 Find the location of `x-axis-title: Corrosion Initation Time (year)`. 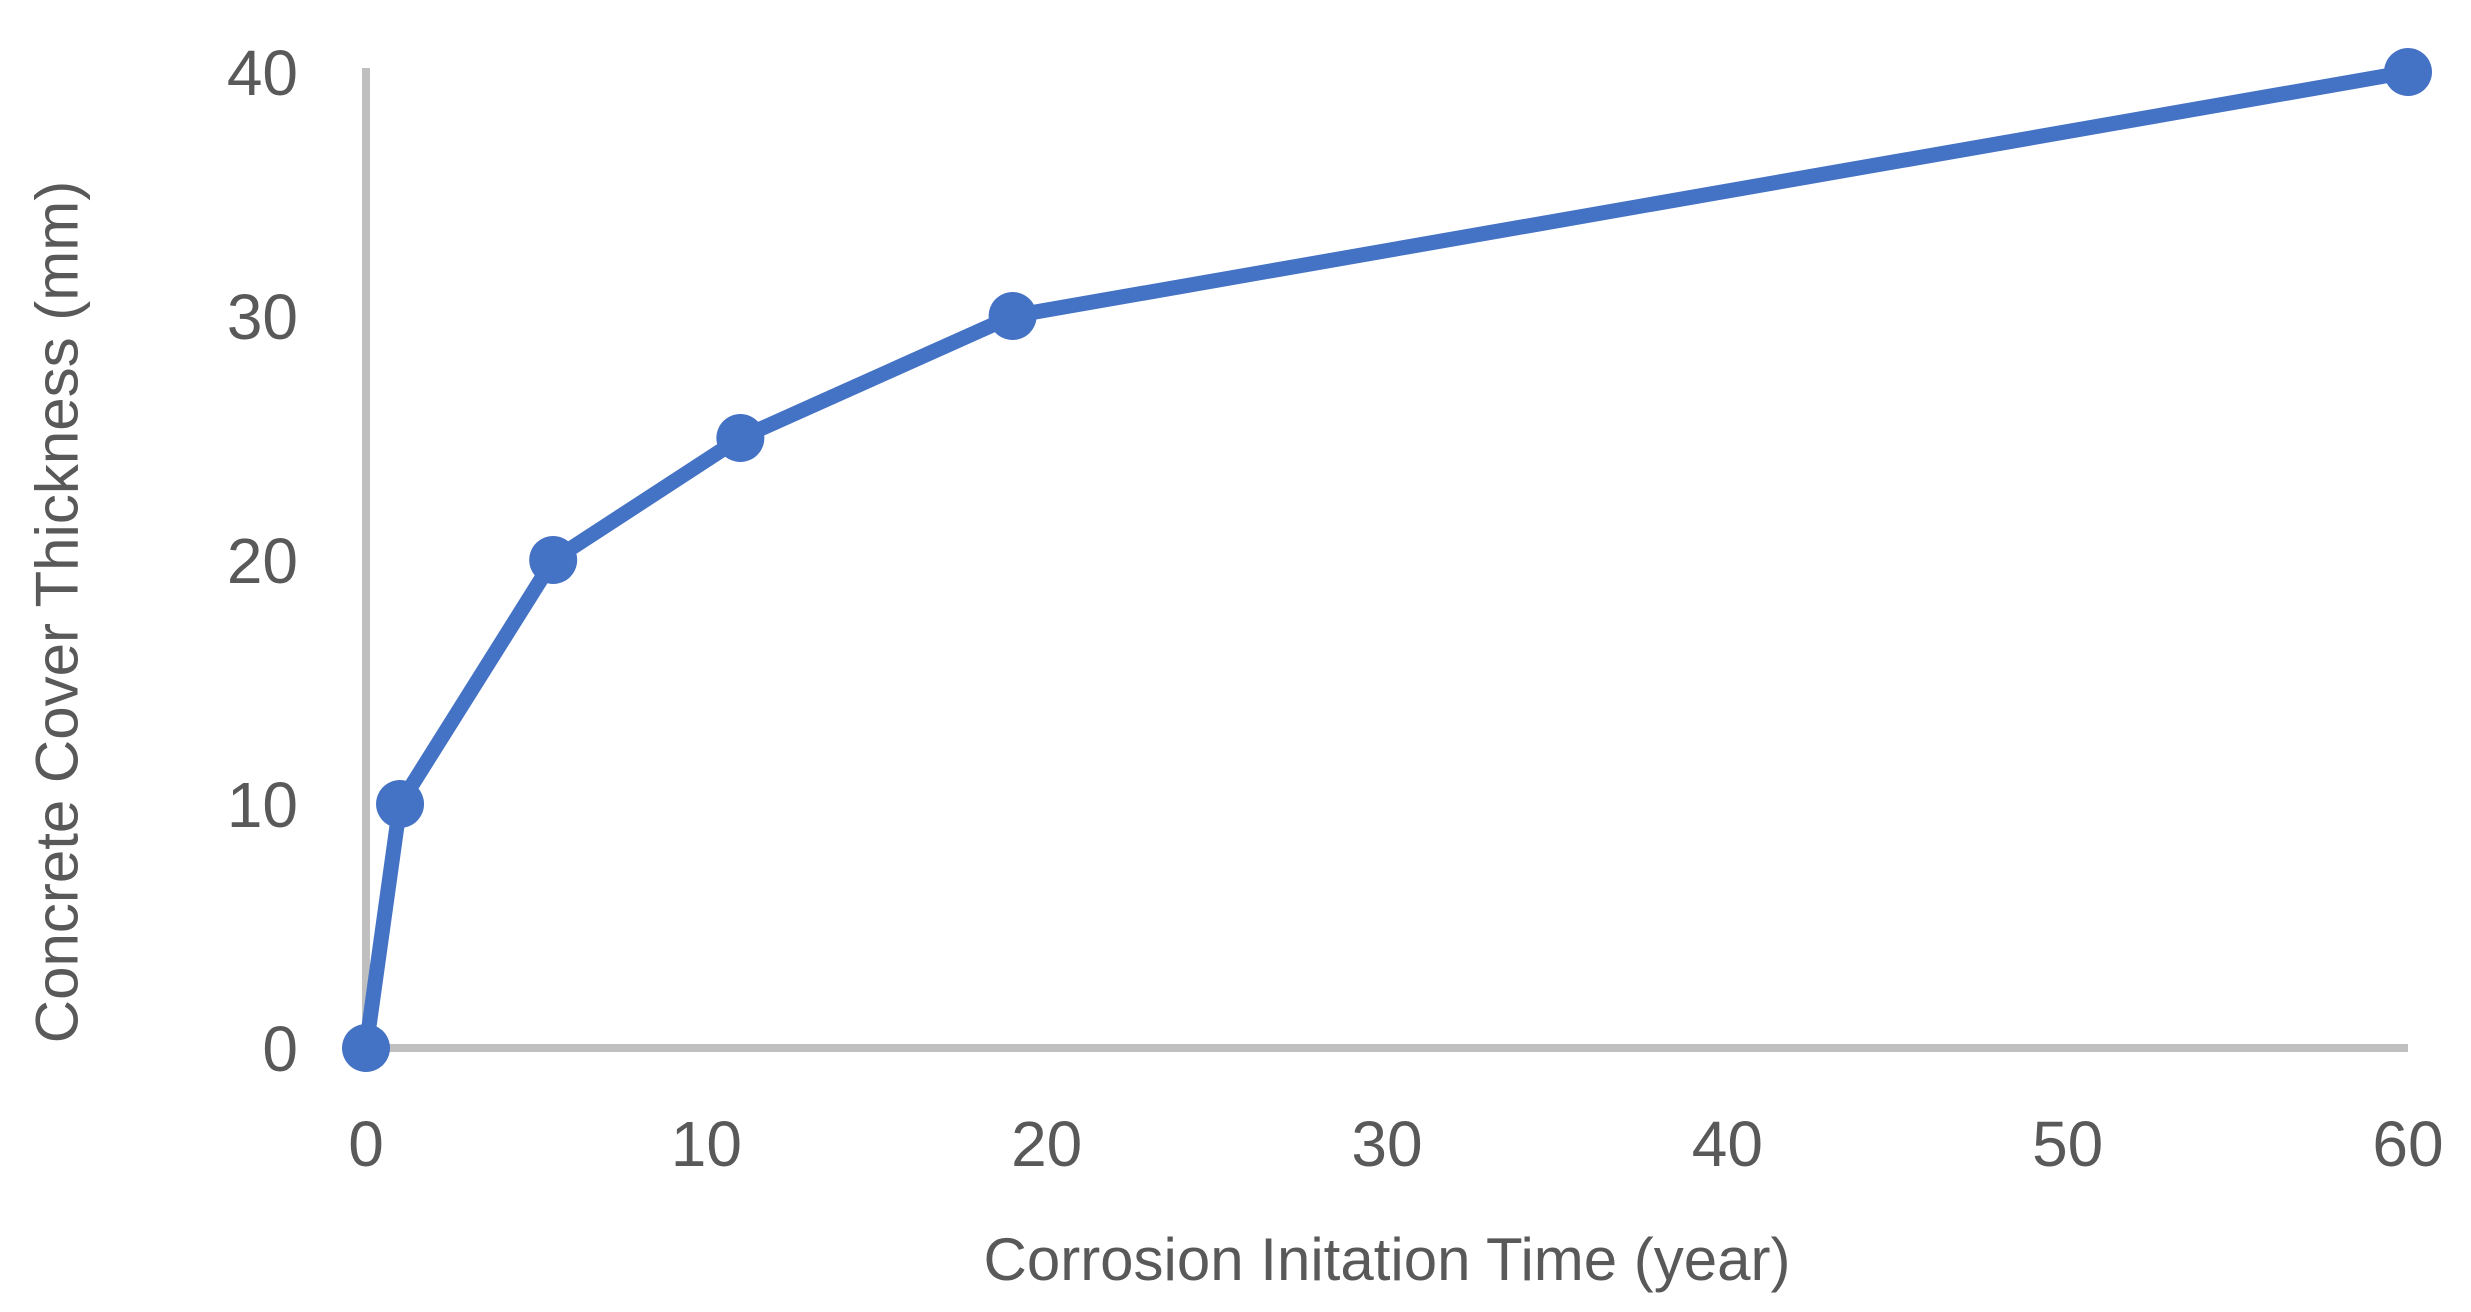

x-axis-title: Corrosion Initation Time (year) is located at coordinates (1387, 1259).